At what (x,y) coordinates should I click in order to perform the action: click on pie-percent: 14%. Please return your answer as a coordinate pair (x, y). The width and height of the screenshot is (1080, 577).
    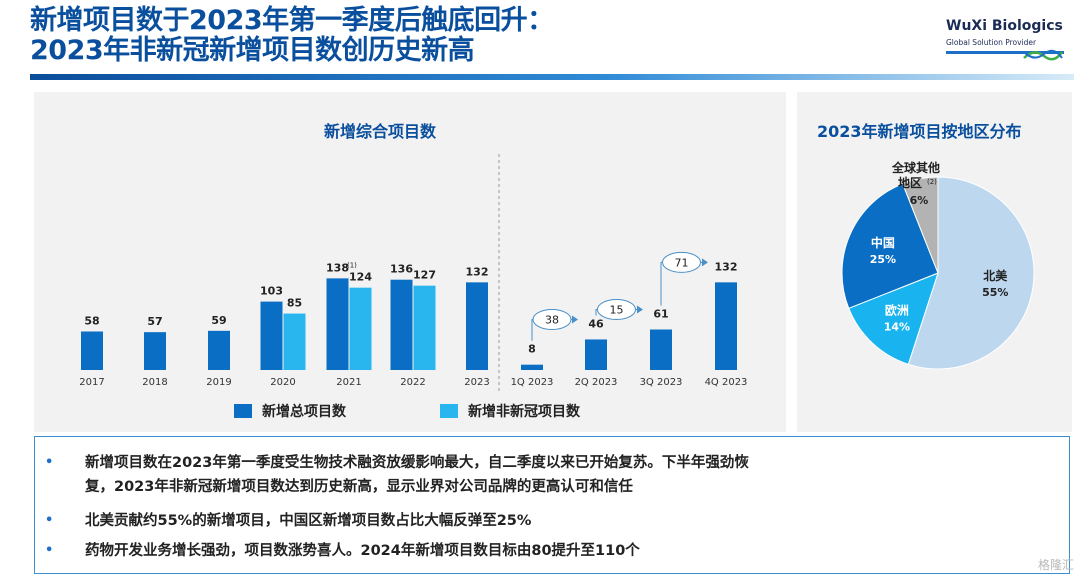
    Looking at the image, I should click on (897, 327).